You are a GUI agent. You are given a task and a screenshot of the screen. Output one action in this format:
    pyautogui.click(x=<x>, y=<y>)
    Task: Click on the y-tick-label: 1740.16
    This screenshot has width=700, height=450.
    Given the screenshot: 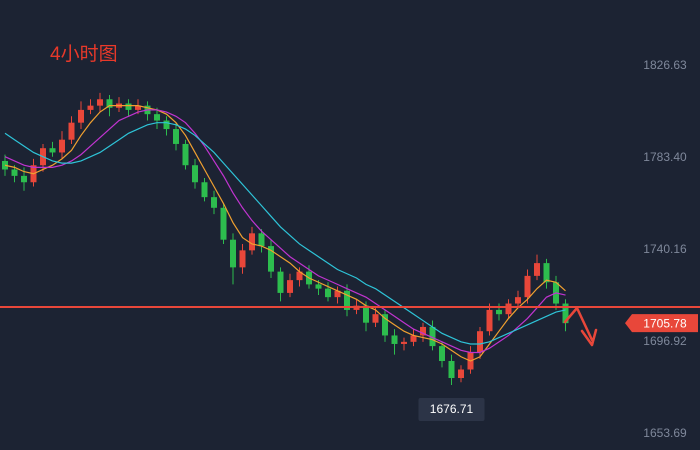 What is the action you would take?
    pyautogui.click(x=665, y=249)
    